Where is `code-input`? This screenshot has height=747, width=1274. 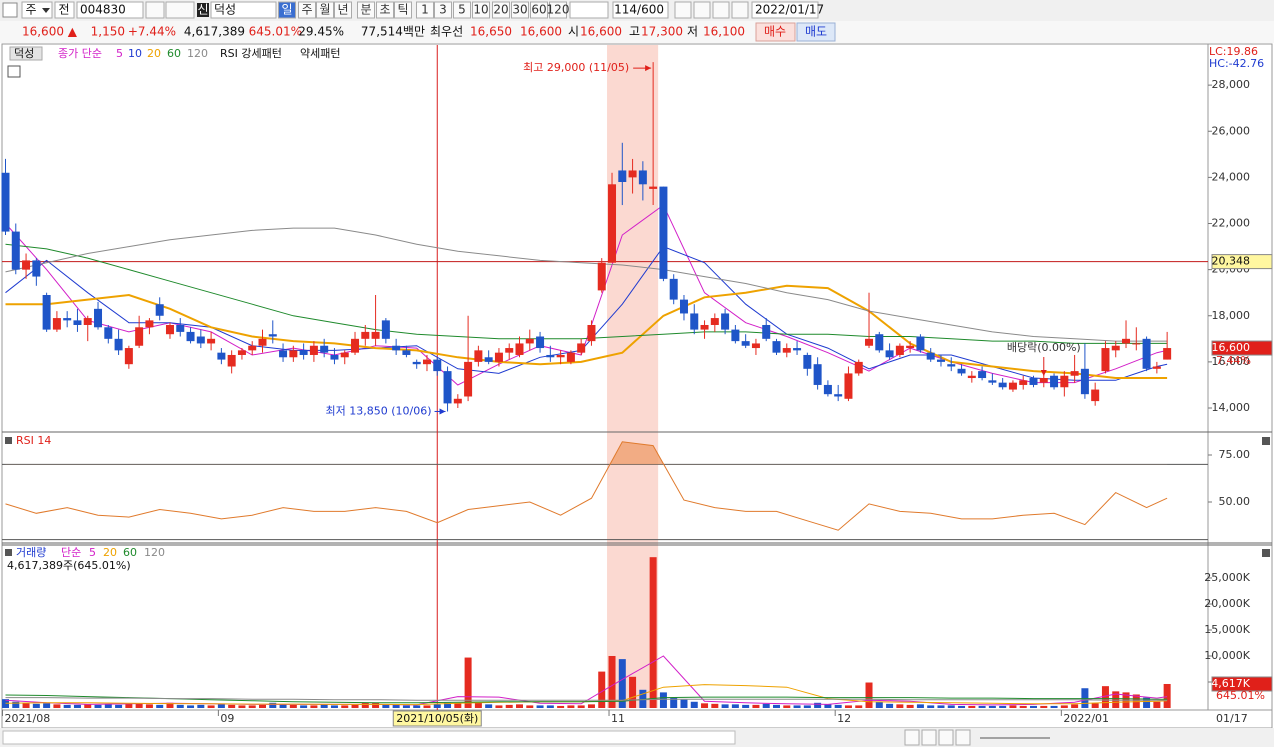 code-input is located at coordinates (110, 10).